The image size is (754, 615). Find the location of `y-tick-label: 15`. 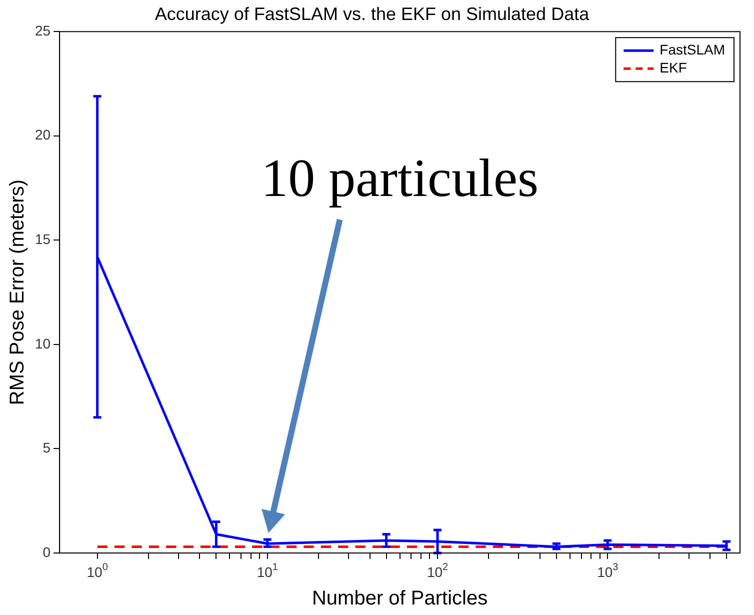

y-tick-label: 15 is located at coordinates (42, 239).